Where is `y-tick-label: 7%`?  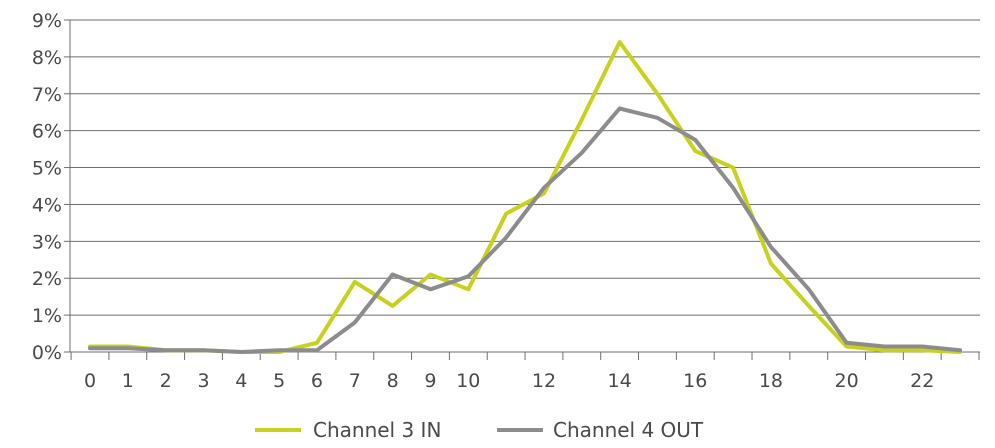 y-tick-label: 7% is located at coordinates (47, 95).